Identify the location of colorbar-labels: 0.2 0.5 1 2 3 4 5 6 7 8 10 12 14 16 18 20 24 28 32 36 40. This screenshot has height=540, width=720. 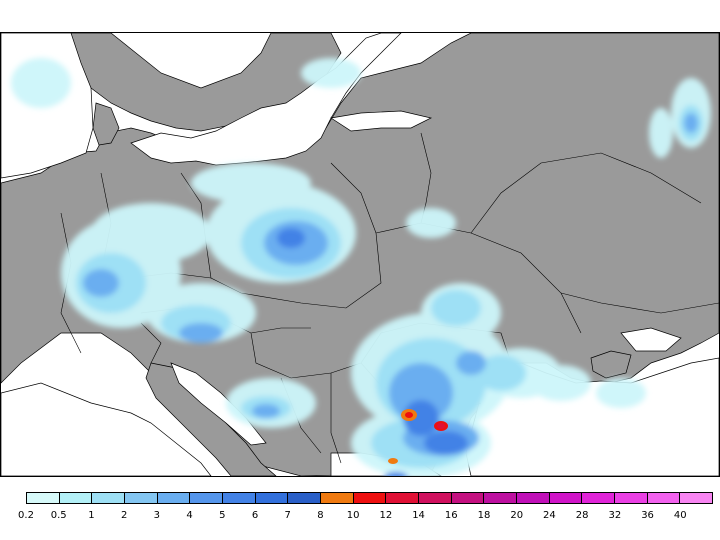
(365, 517).